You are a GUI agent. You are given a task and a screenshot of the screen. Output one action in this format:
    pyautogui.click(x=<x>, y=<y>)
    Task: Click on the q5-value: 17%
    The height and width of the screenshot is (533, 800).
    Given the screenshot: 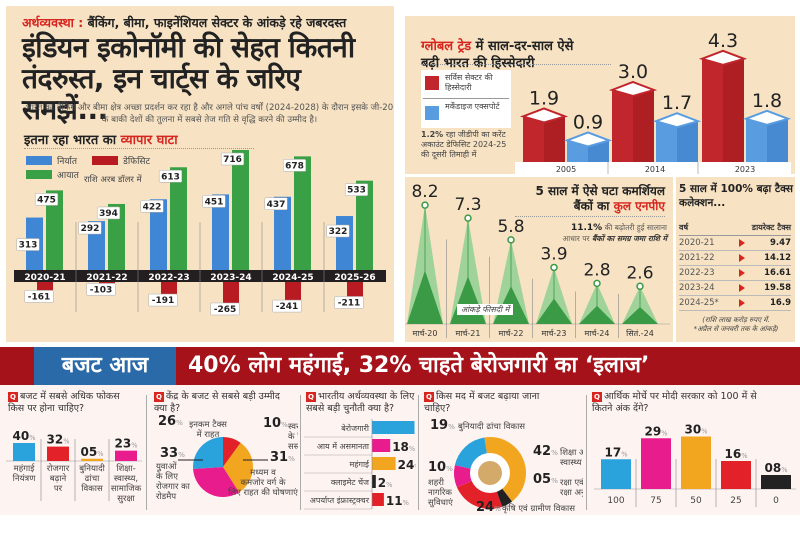 What is the action you would take?
    pyautogui.click(x=616, y=452)
    